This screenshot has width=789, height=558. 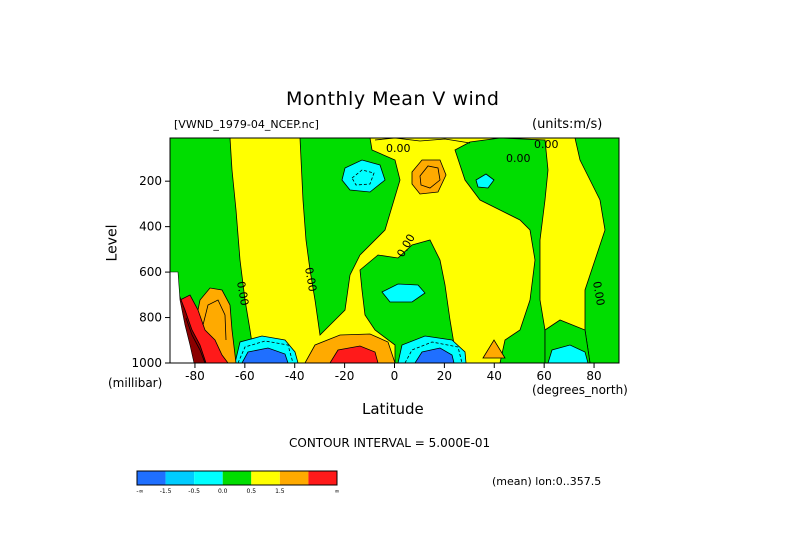 I want to click on region-green-east, so click(x=501, y=250).